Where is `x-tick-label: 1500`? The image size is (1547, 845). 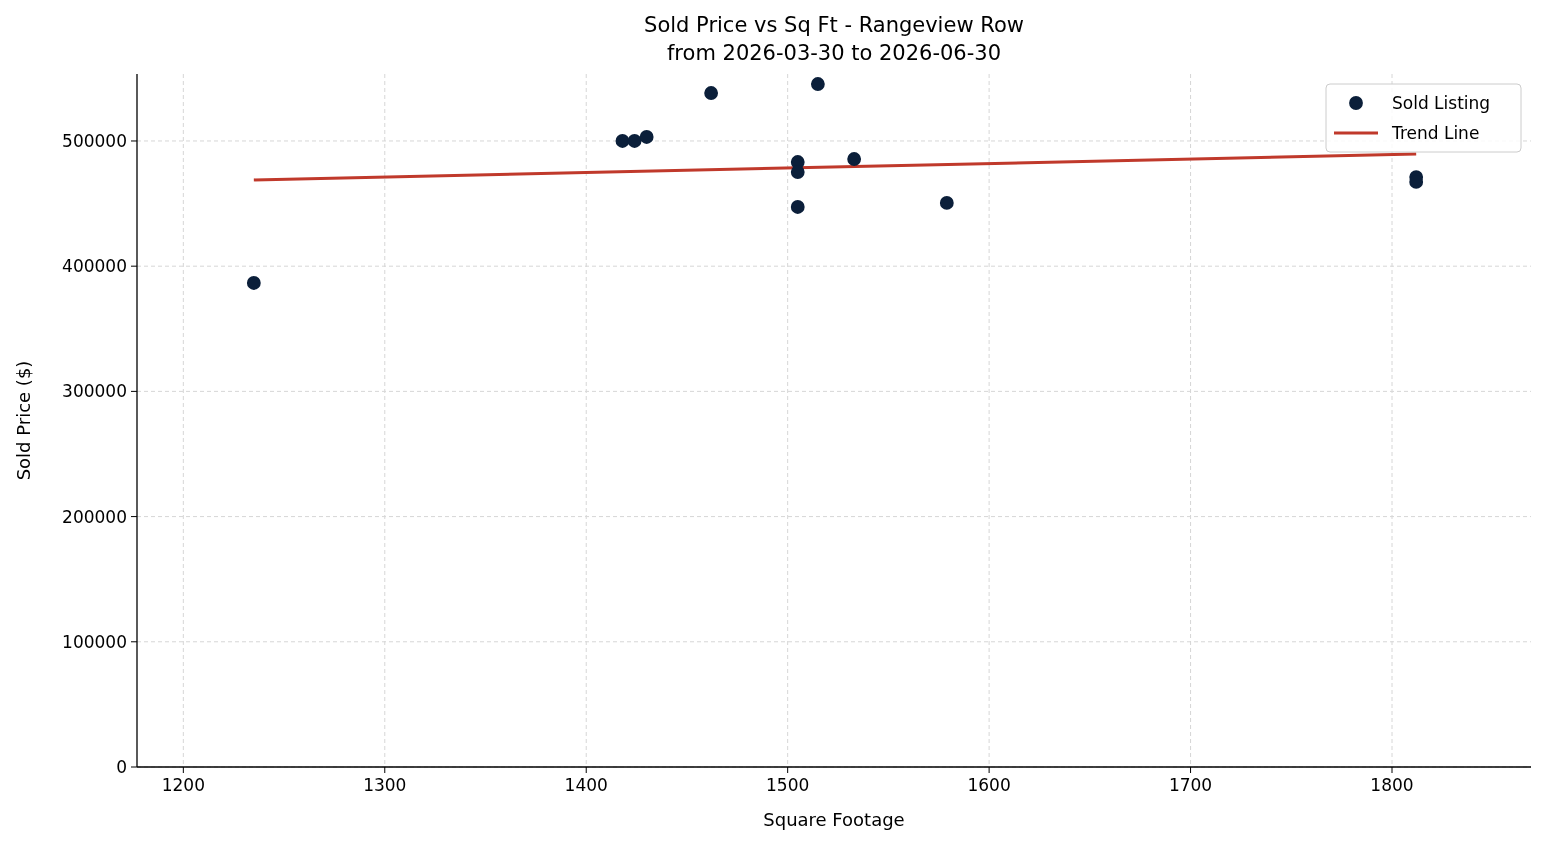 x-tick-label: 1500 is located at coordinates (788, 785).